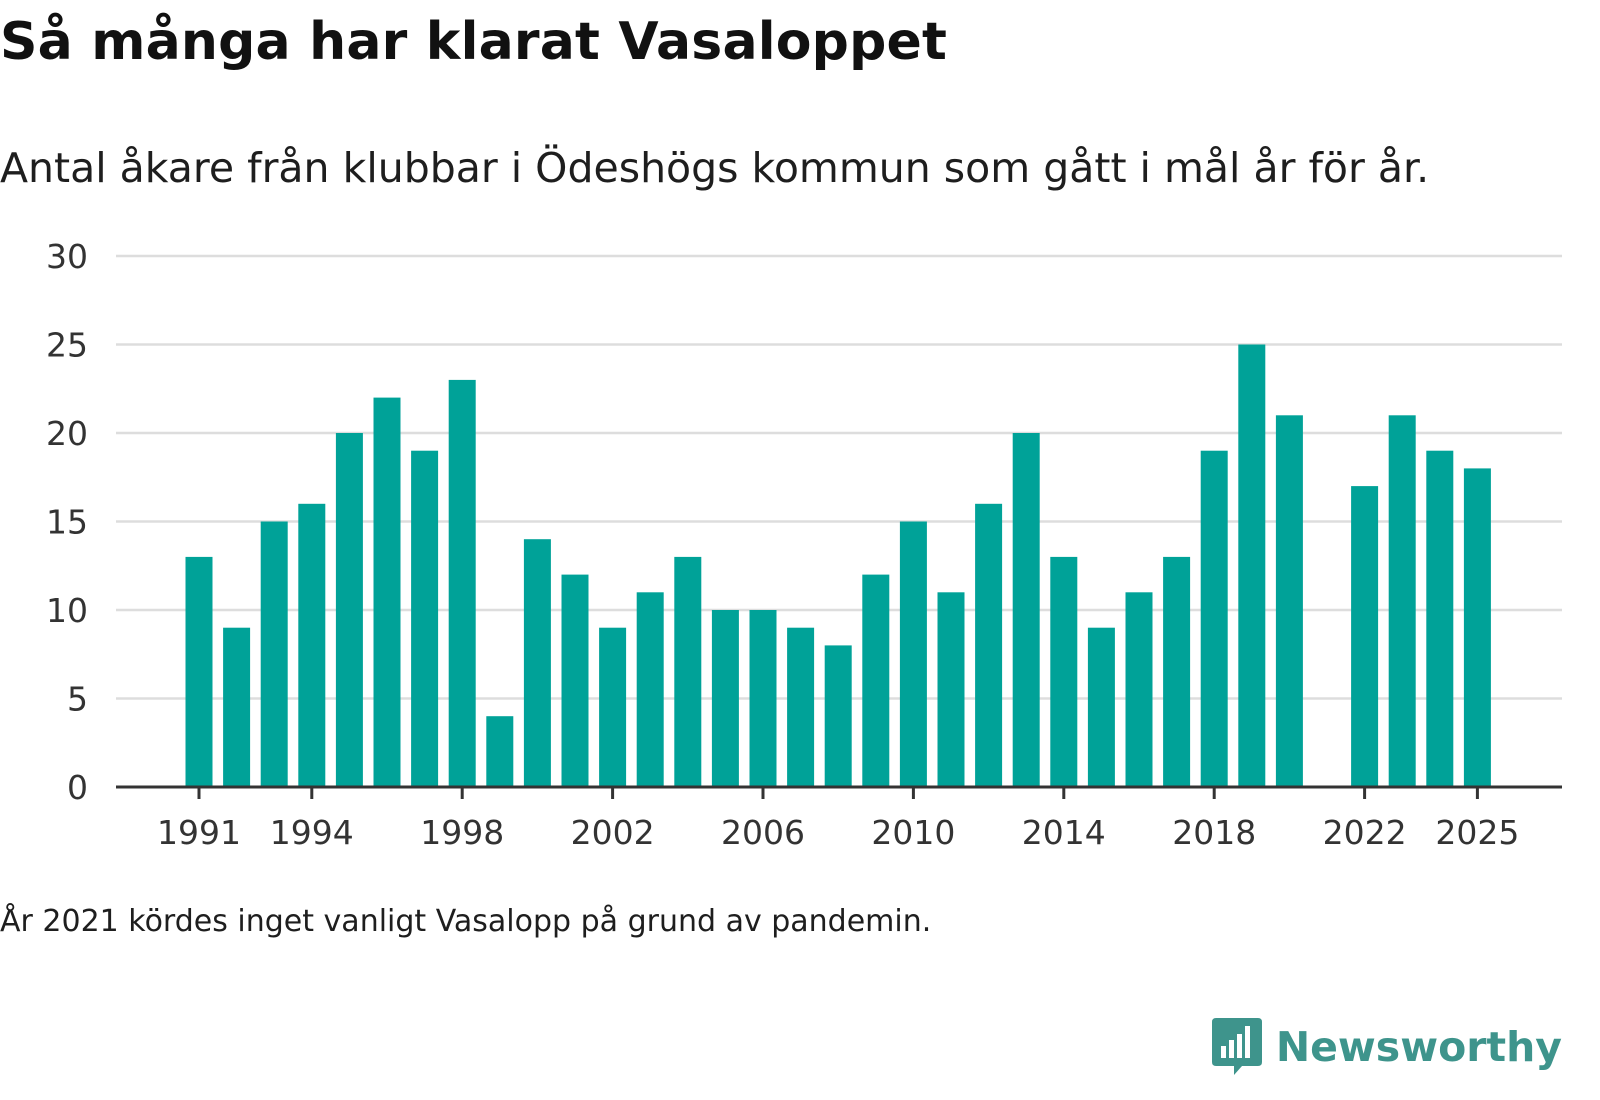 The width and height of the screenshot is (1600, 1100). Describe the element at coordinates (67, 256) in the screenshot. I see `y-tick-label: 30` at that location.